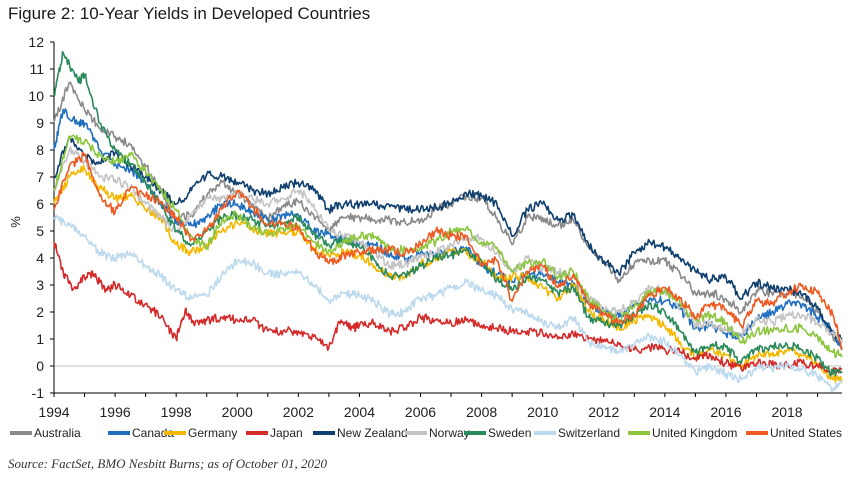  Describe the element at coordinates (372, 433) in the screenshot. I see `legend-label-new-zealand: New Zealand` at that location.